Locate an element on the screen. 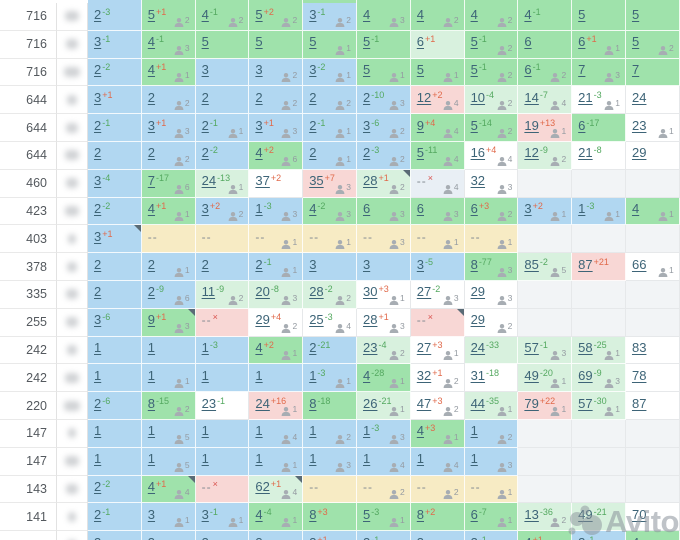 The width and height of the screenshot is (680, 540). position-link: 35 is located at coordinates (316, 181).